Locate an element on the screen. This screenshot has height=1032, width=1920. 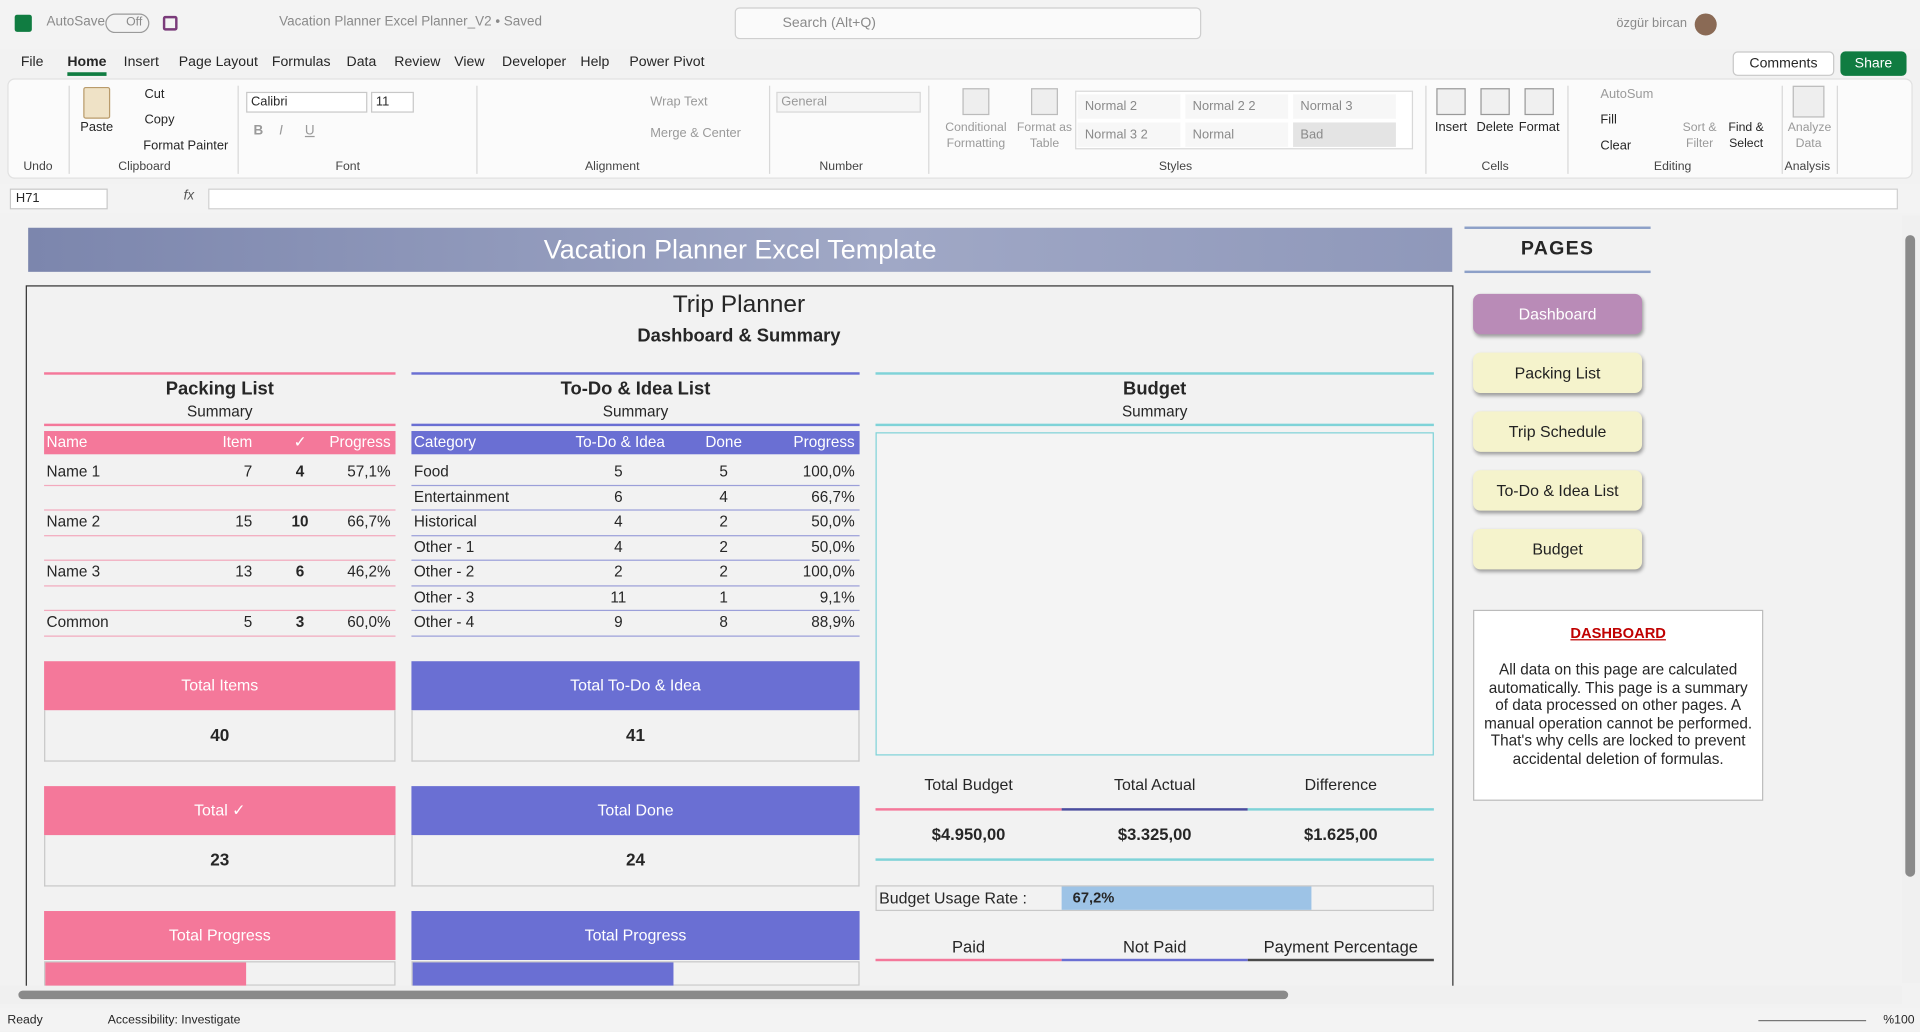
analyze-data-button: Analyze Data is located at coordinates (1809, 136).